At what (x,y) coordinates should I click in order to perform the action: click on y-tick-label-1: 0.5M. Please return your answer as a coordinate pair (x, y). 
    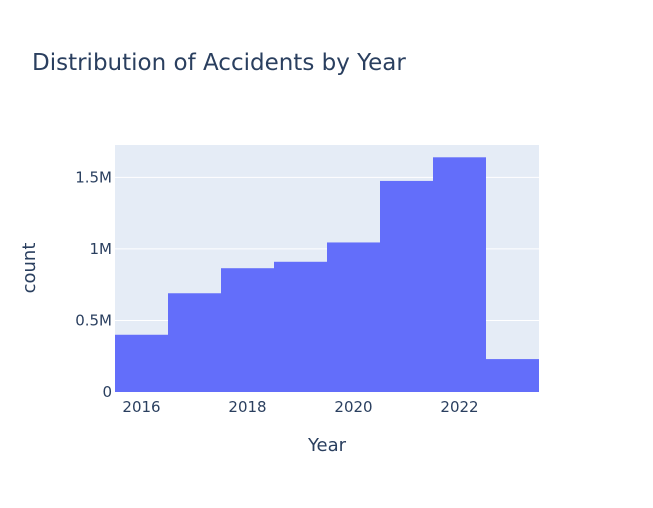
    Looking at the image, I should click on (93, 320).